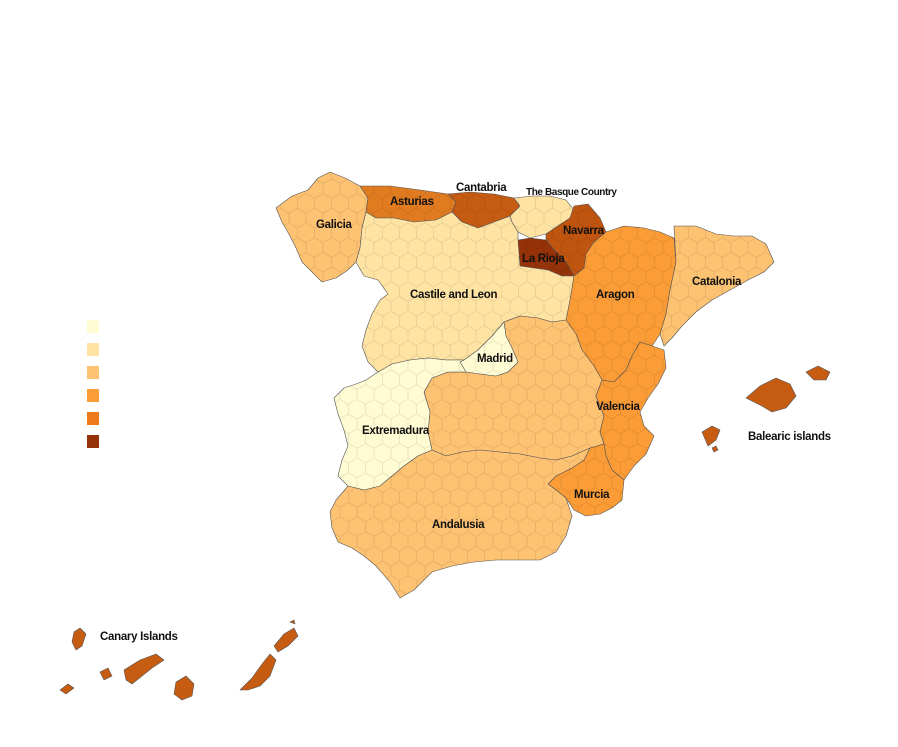 The width and height of the screenshot is (898, 747). What do you see at coordinates (789, 437) in the screenshot?
I see `label-balearic: Balearic islands` at bounding box center [789, 437].